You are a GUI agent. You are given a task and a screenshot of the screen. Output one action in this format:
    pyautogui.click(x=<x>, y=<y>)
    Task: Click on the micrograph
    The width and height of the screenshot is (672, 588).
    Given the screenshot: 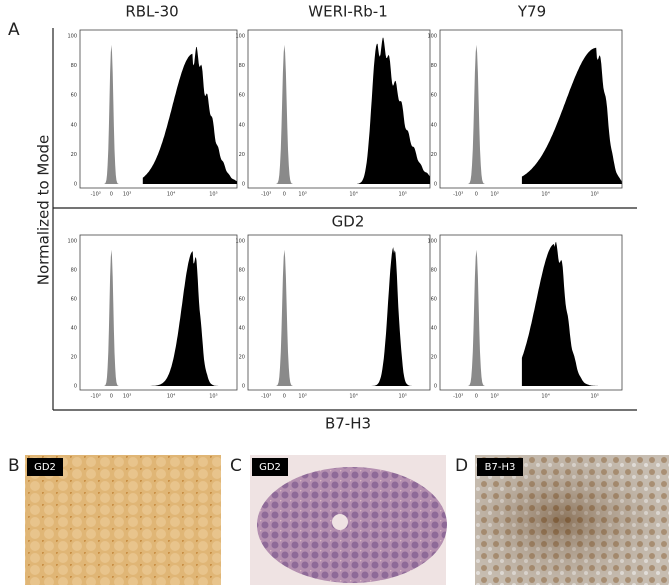 What is the action you would take?
    pyautogui.click(x=123, y=520)
    